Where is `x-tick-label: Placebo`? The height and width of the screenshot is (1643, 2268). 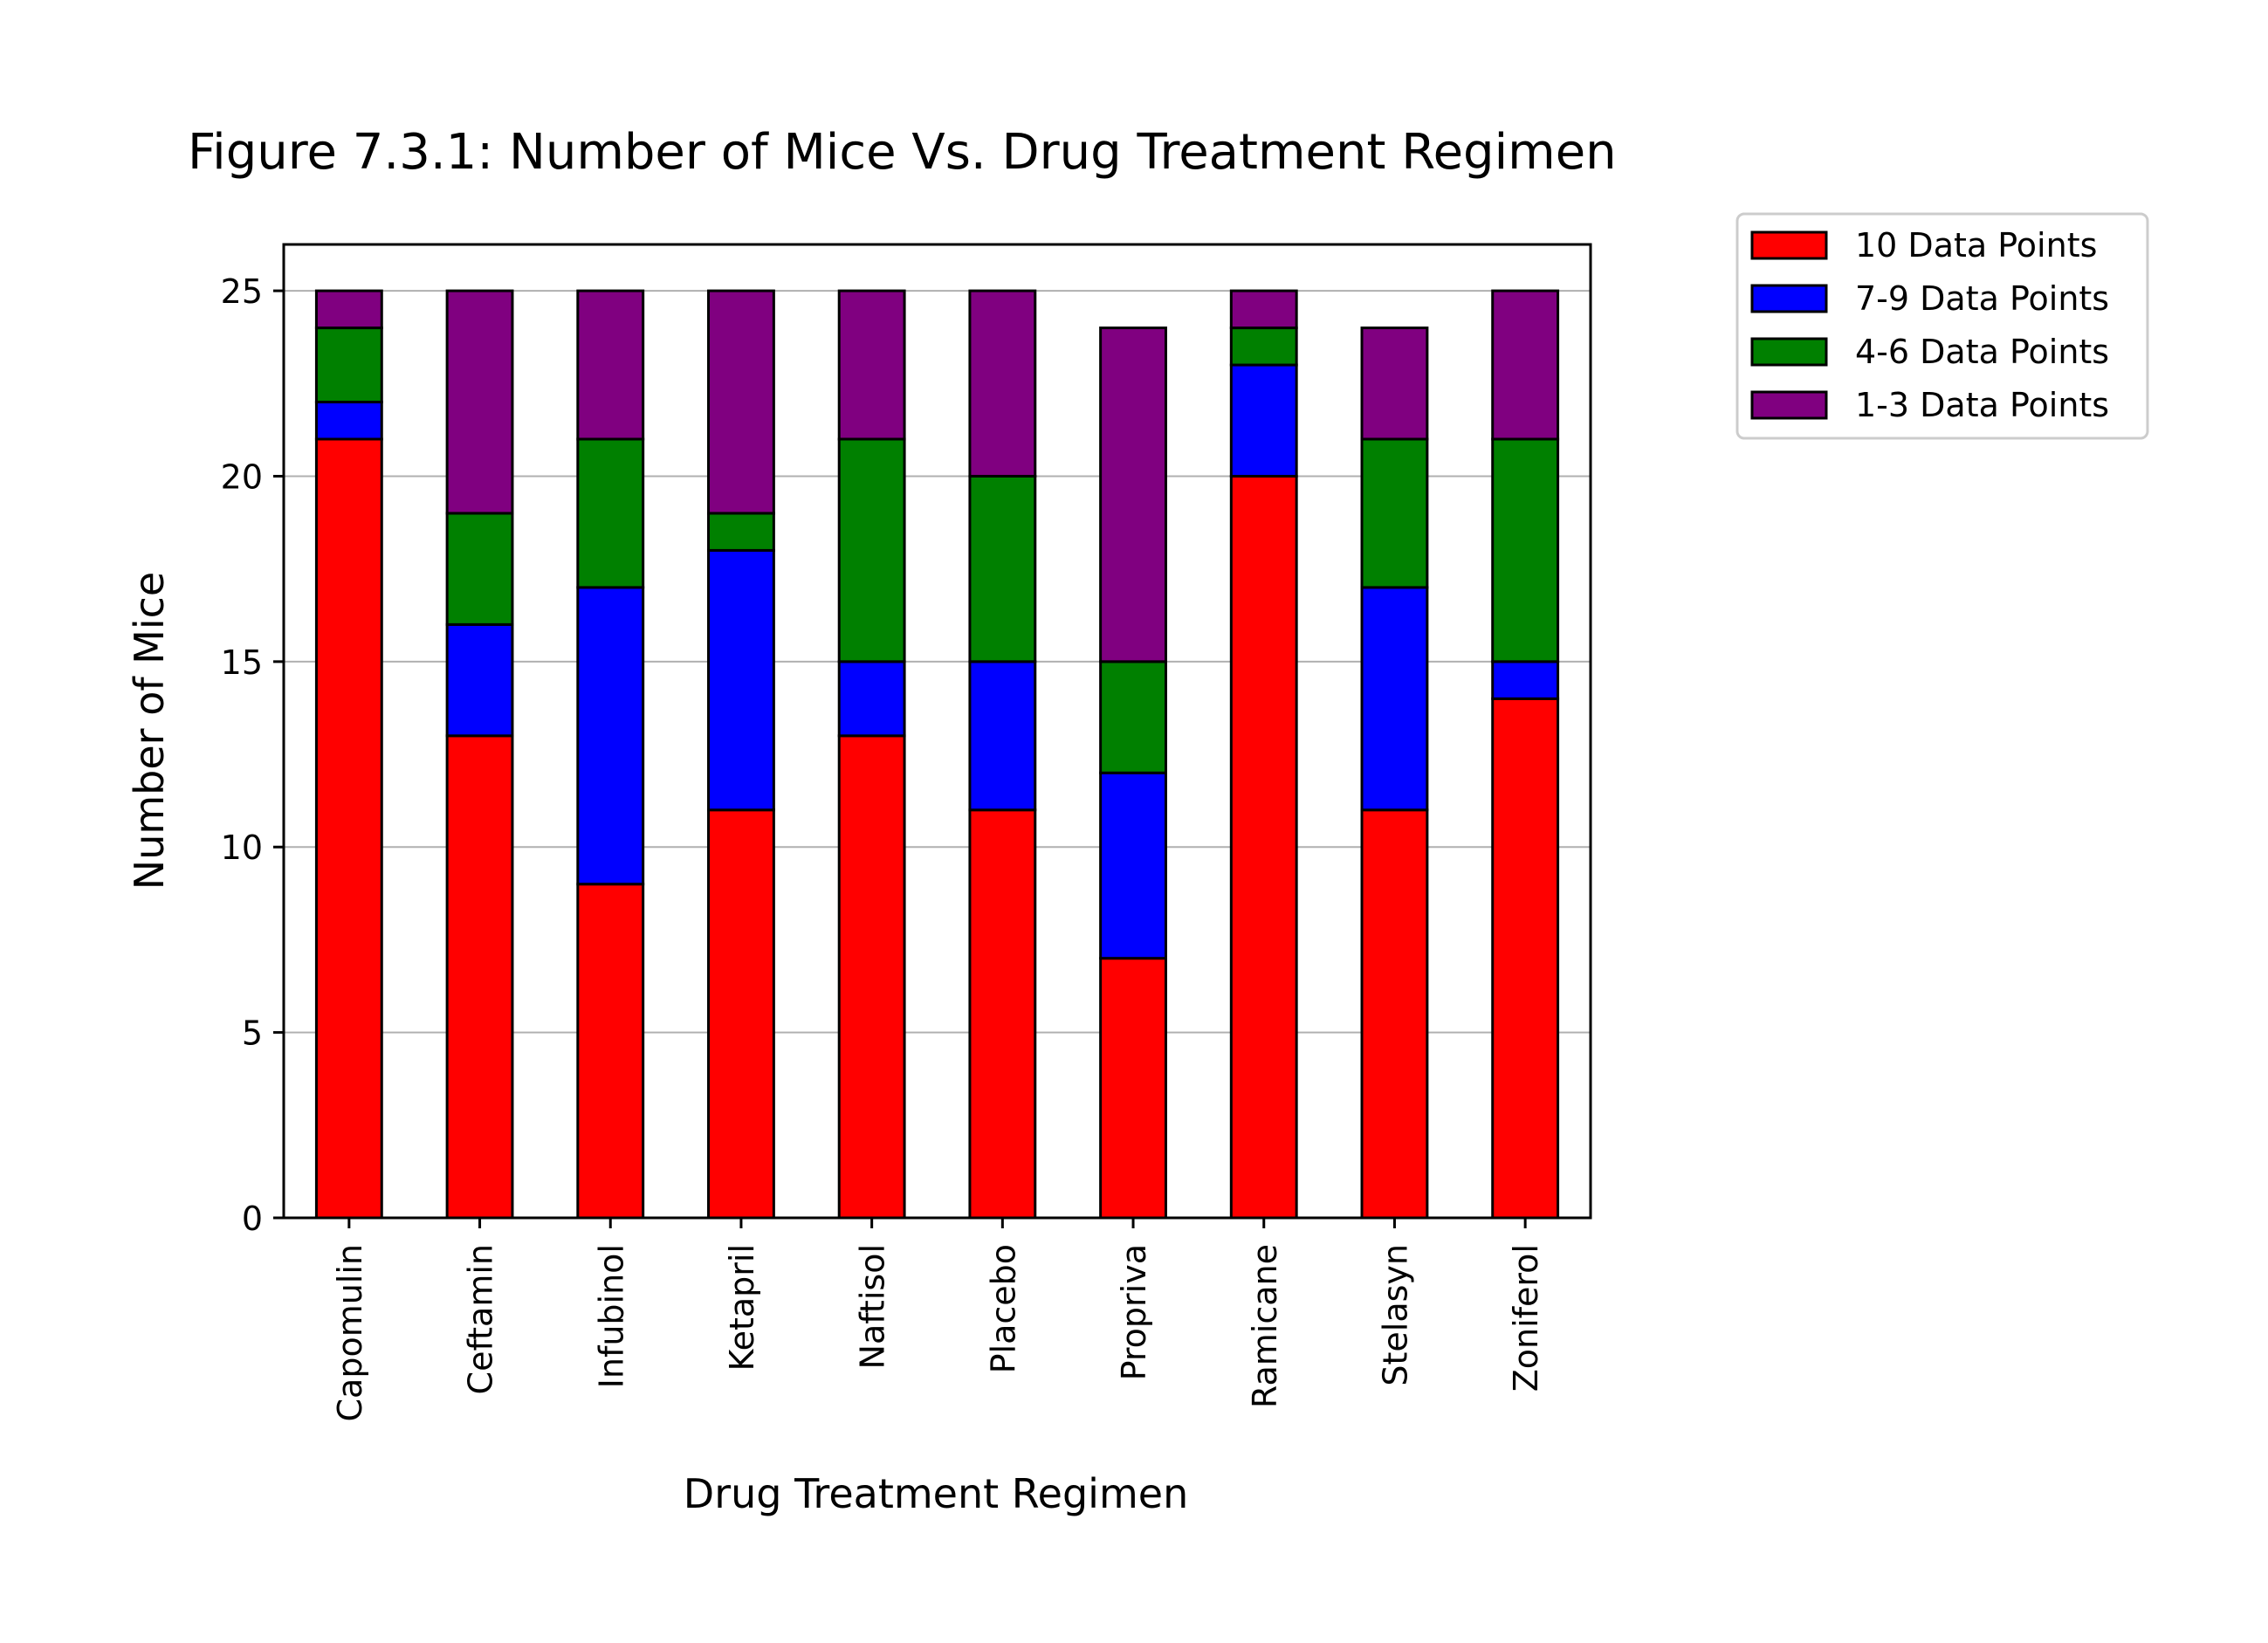
x-tick-label: Placebo is located at coordinates (1003, 1308).